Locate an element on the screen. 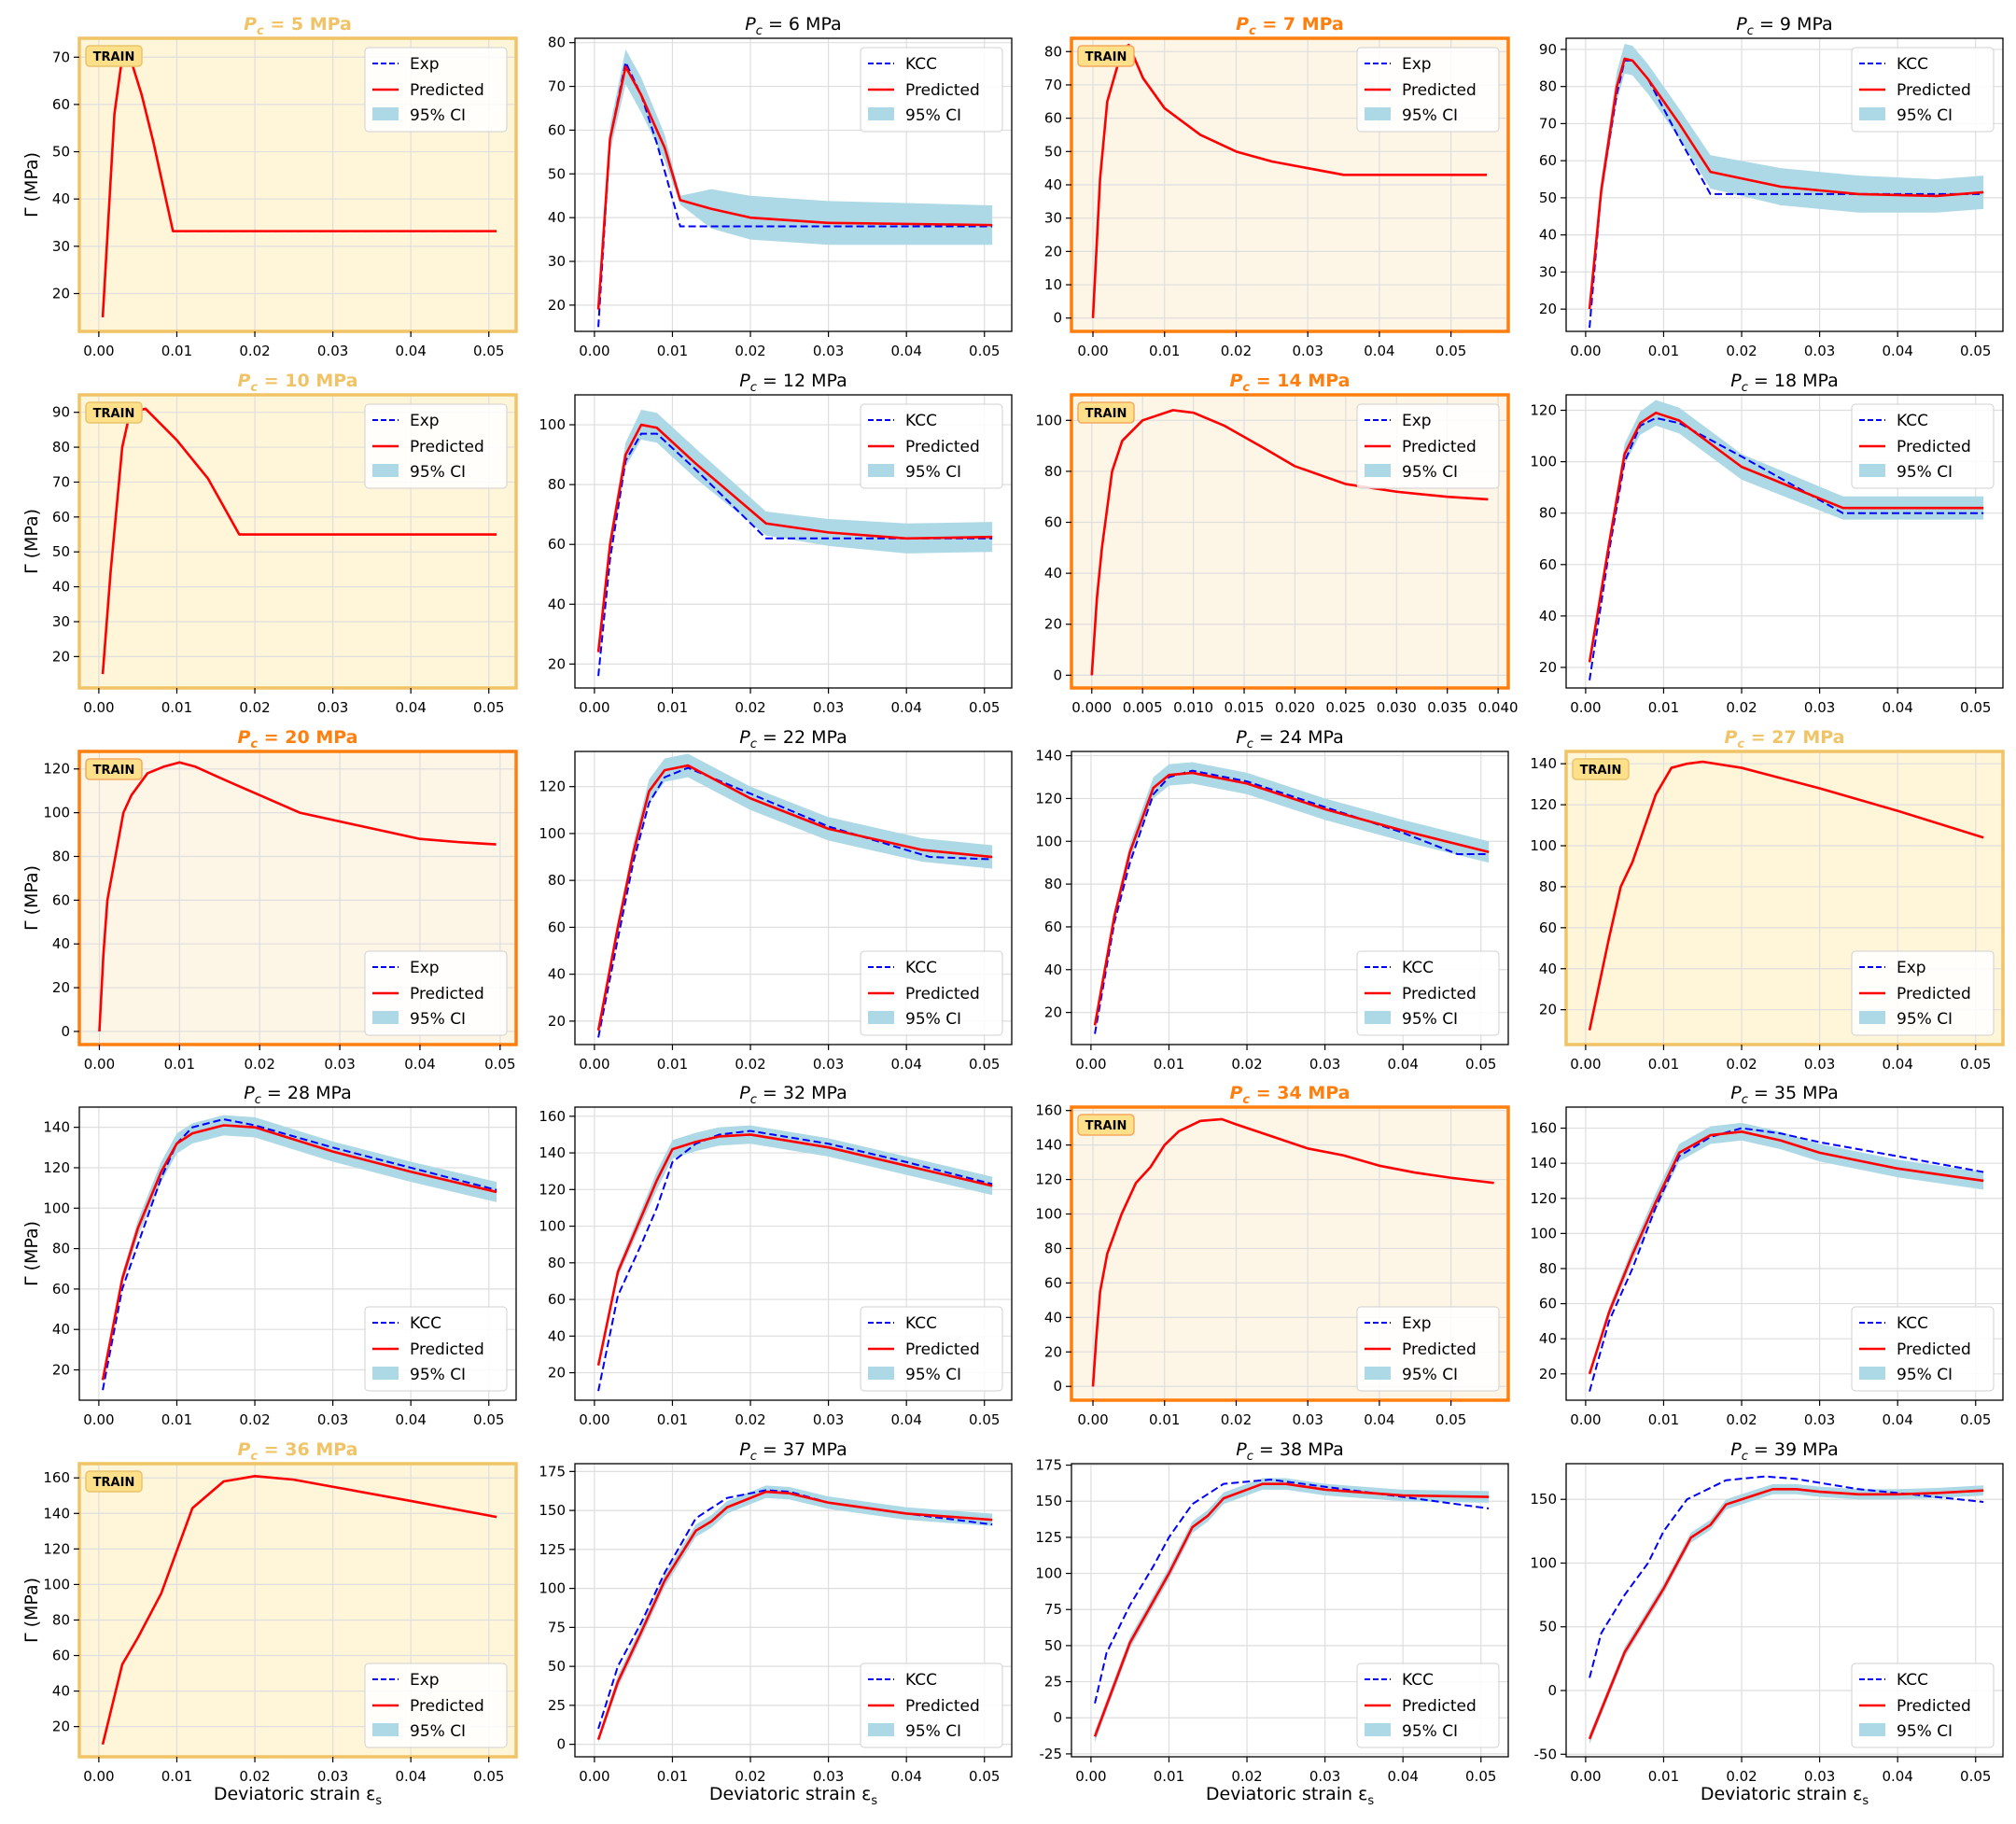  train-badge-label: TRAIN is located at coordinates (1106, 414).